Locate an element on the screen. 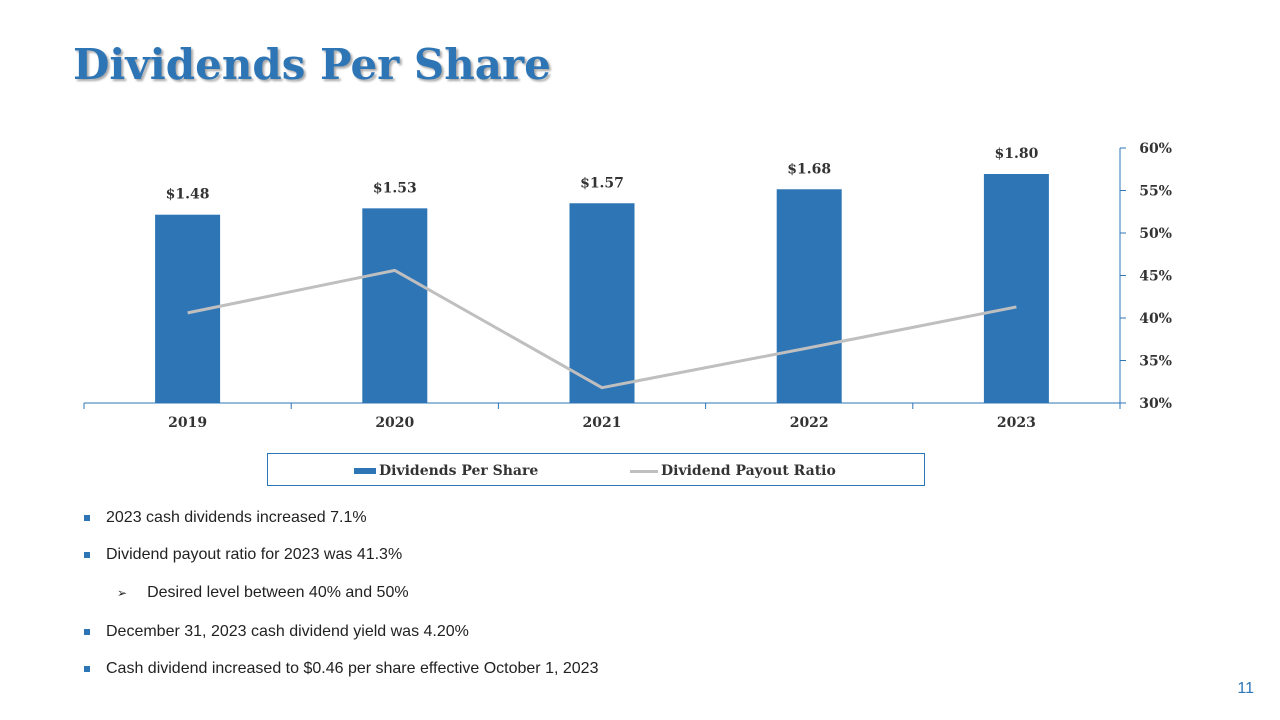  page-number: 11 is located at coordinates (1245, 688).